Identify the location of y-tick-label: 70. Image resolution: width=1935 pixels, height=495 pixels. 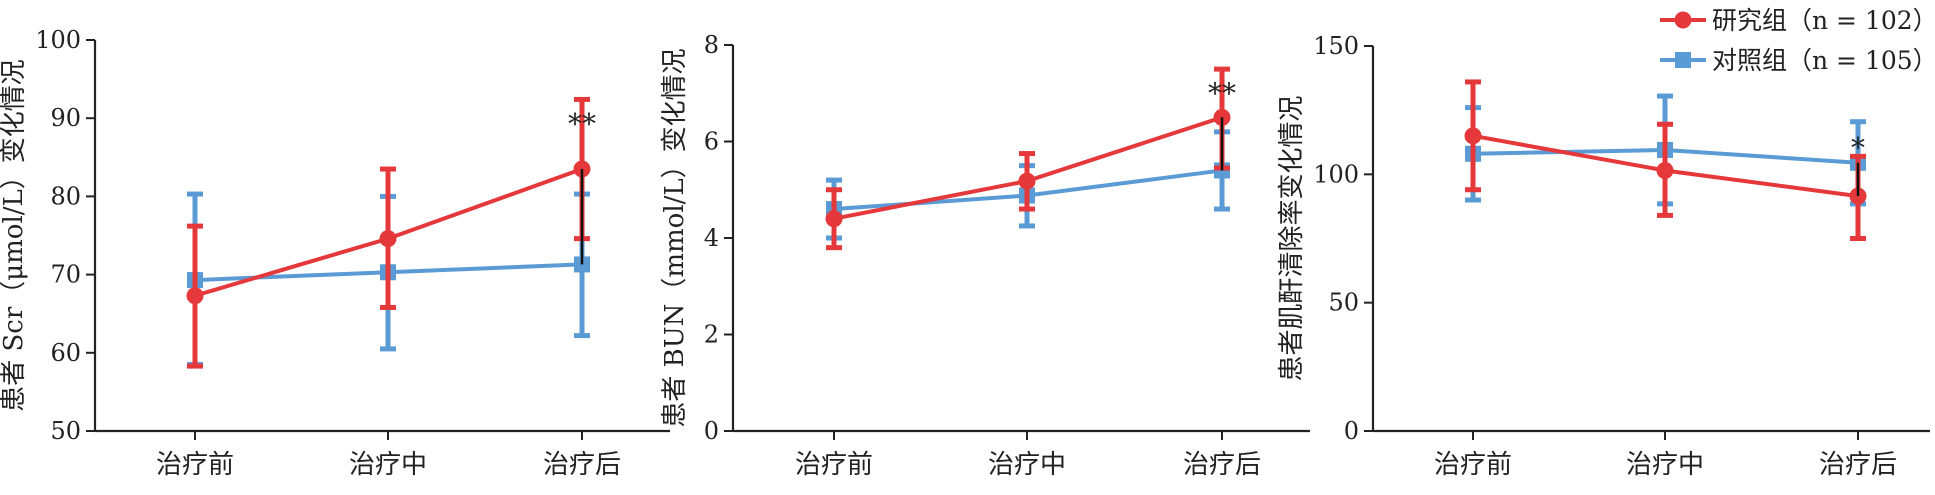
(65, 275).